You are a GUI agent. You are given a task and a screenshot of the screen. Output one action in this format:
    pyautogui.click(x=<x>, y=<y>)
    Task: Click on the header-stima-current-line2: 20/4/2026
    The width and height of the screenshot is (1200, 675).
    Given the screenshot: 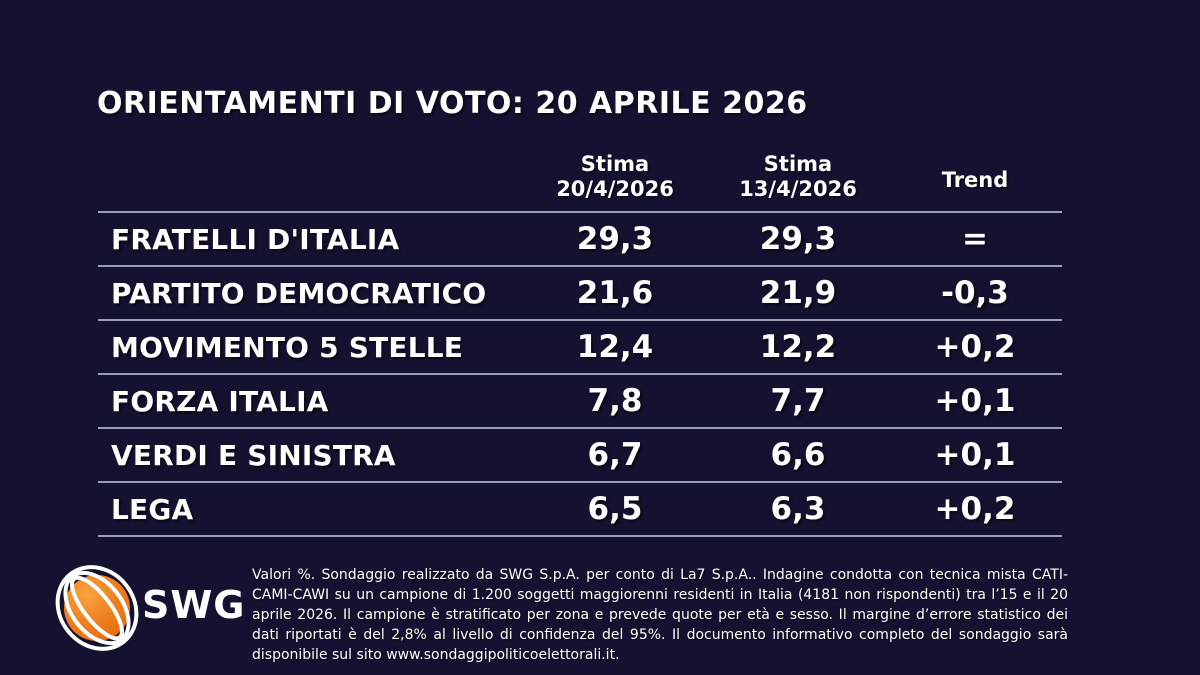 What is the action you would take?
    pyautogui.click(x=615, y=189)
    